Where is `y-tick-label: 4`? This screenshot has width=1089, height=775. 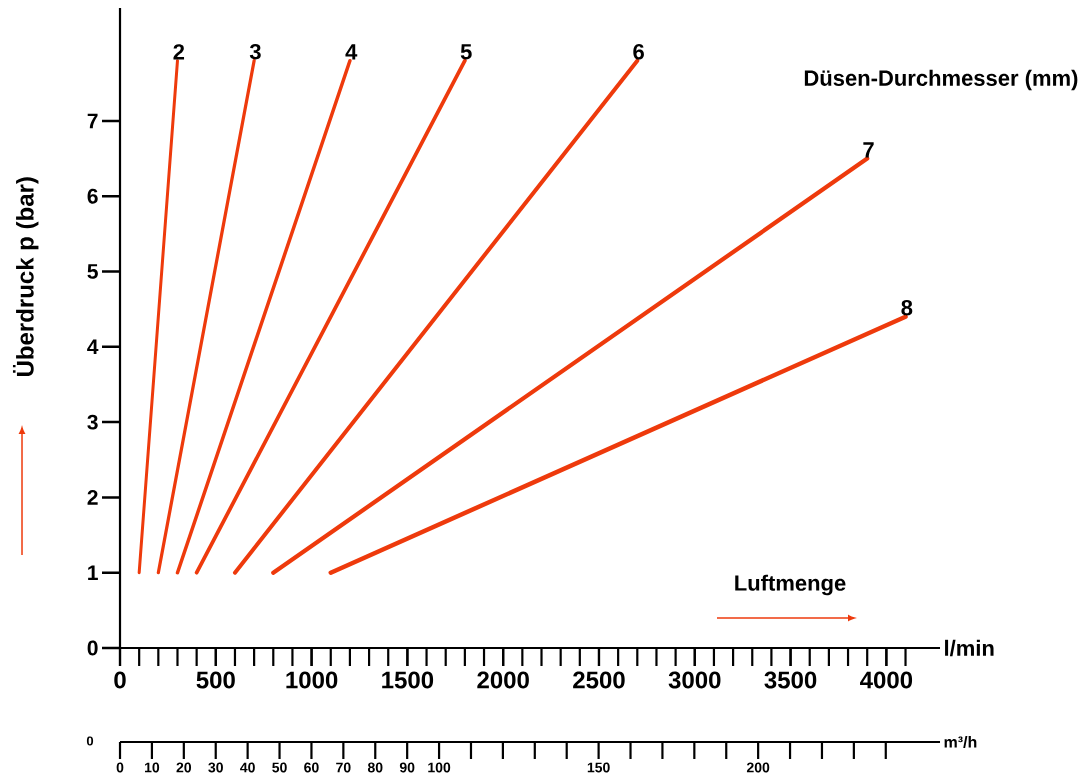 y-tick-label: 4 is located at coordinates (93, 347).